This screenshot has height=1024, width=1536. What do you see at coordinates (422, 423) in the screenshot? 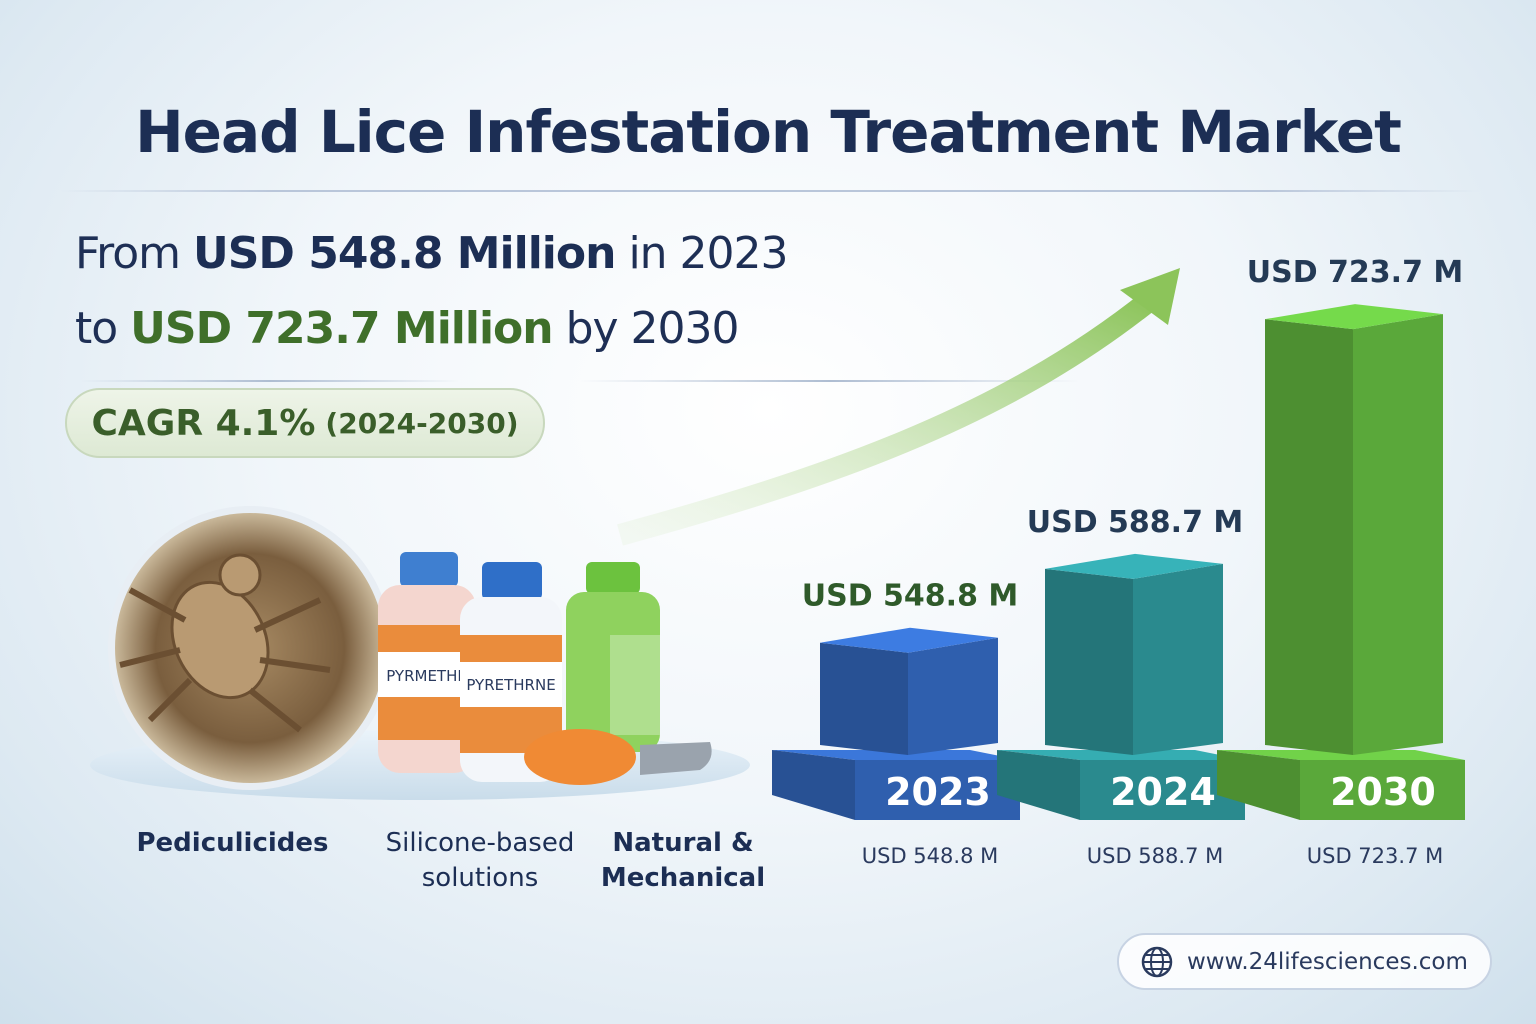
I see `cagr-period: (2024-2030)` at bounding box center [422, 423].